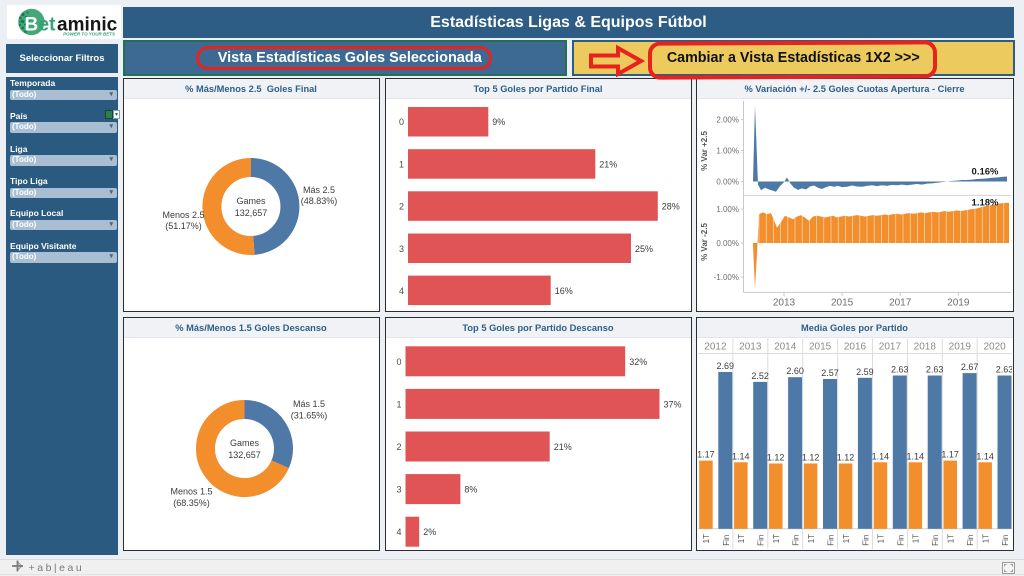 The width and height of the screenshot is (1024, 576). Describe the element at coordinates (638, 361) in the screenshot. I see `svg-text: 32%` at that location.